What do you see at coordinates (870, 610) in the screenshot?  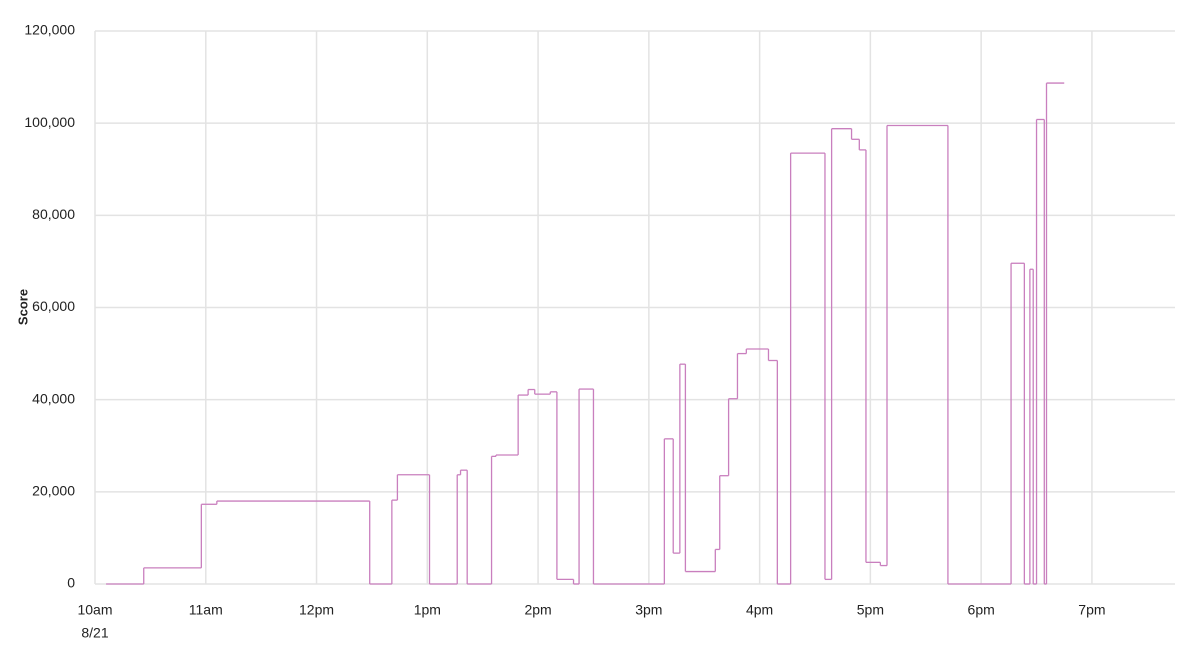 I see `x-tick-label: 5pm` at bounding box center [870, 610].